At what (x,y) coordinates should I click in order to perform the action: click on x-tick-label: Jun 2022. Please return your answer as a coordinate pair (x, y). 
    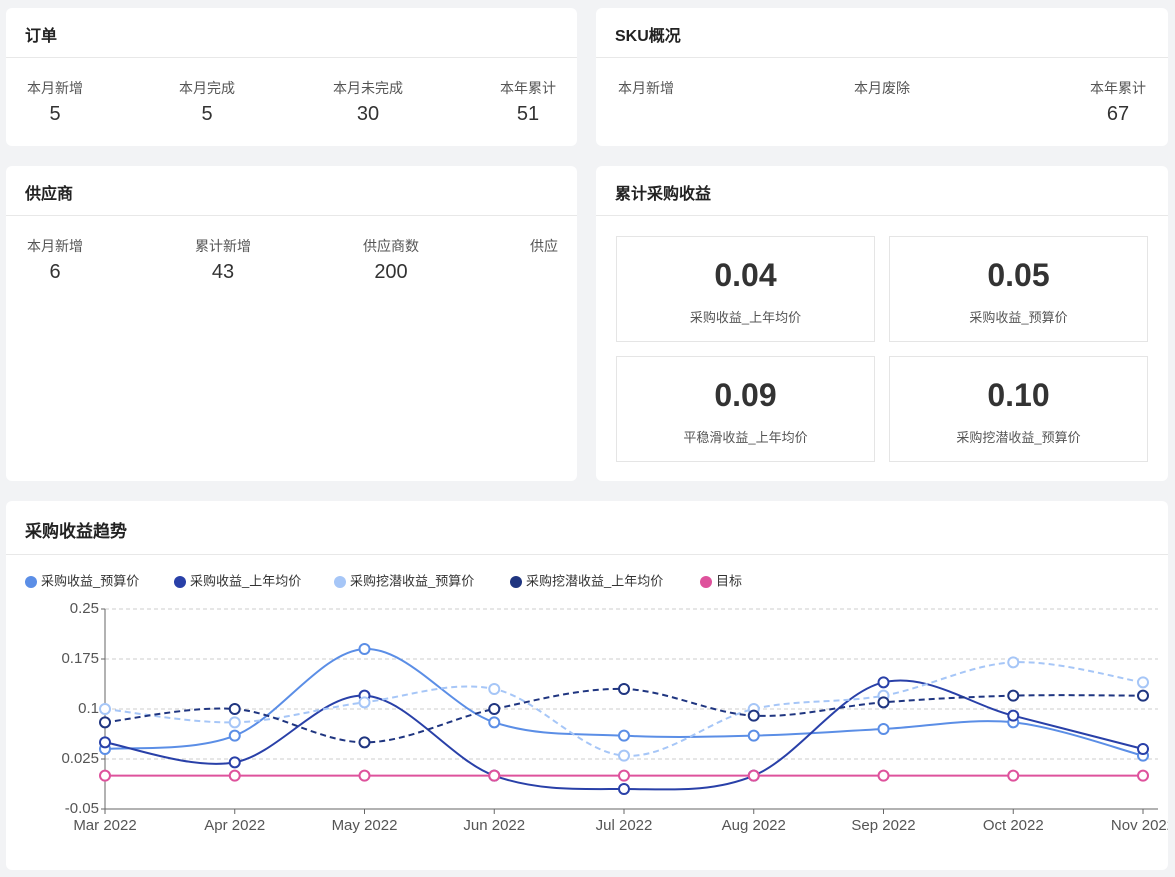
    Looking at the image, I should click on (494, 825).